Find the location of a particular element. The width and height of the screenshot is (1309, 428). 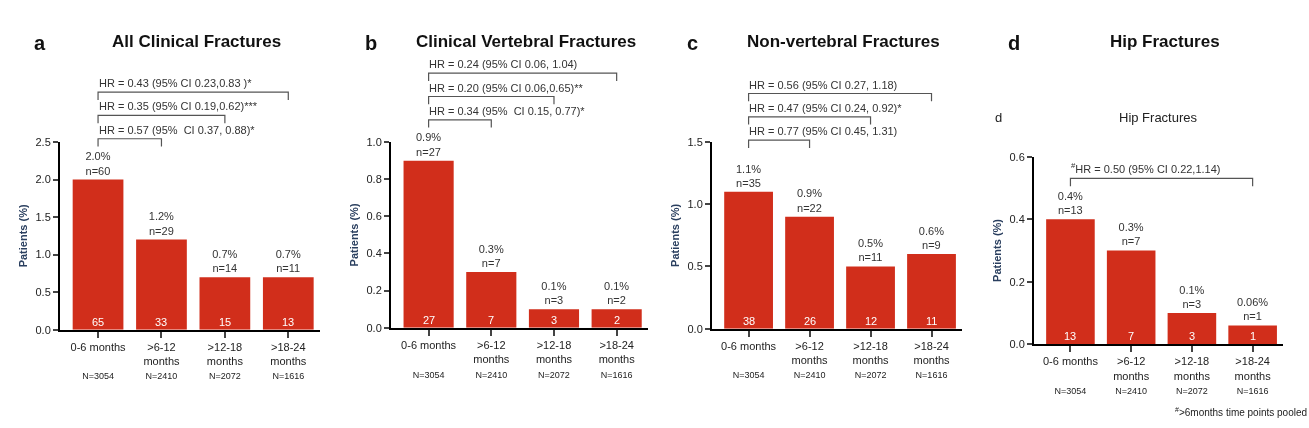

annotation: 26 is located at coordinates (810, 321).